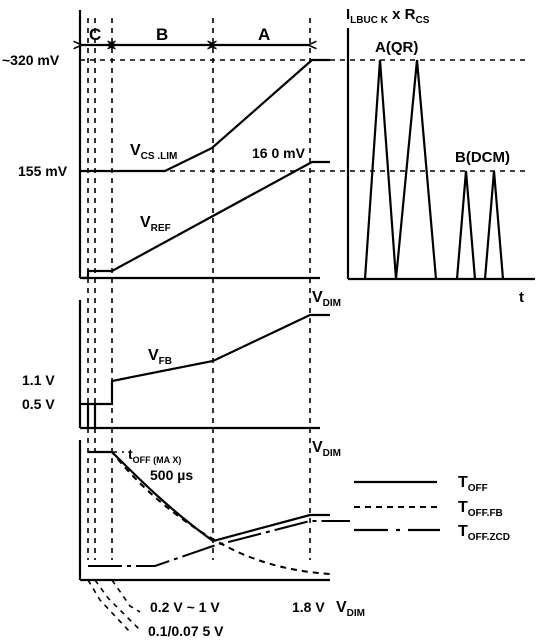  Describe the element at coordinates (153, 152) in the screenshot. I see `vcs-lim-label: VCS .LIM` at that location.